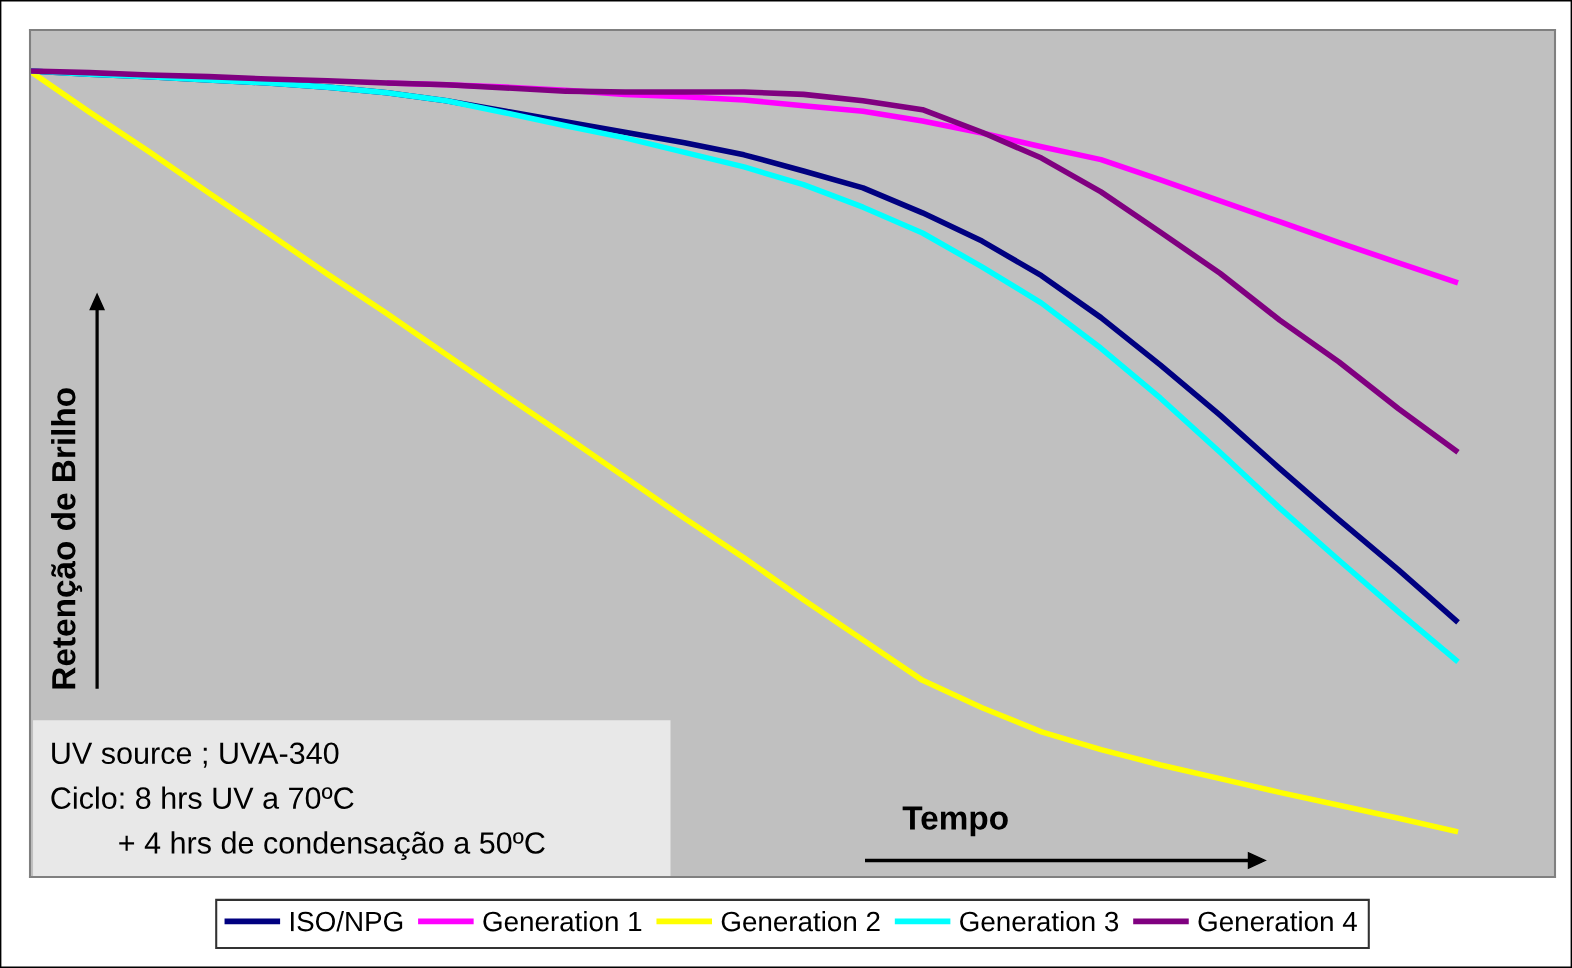 The height and width of the screenshot is (968, 1572). I want to click on legend-label: ISO/NPG, so click(347, 921).